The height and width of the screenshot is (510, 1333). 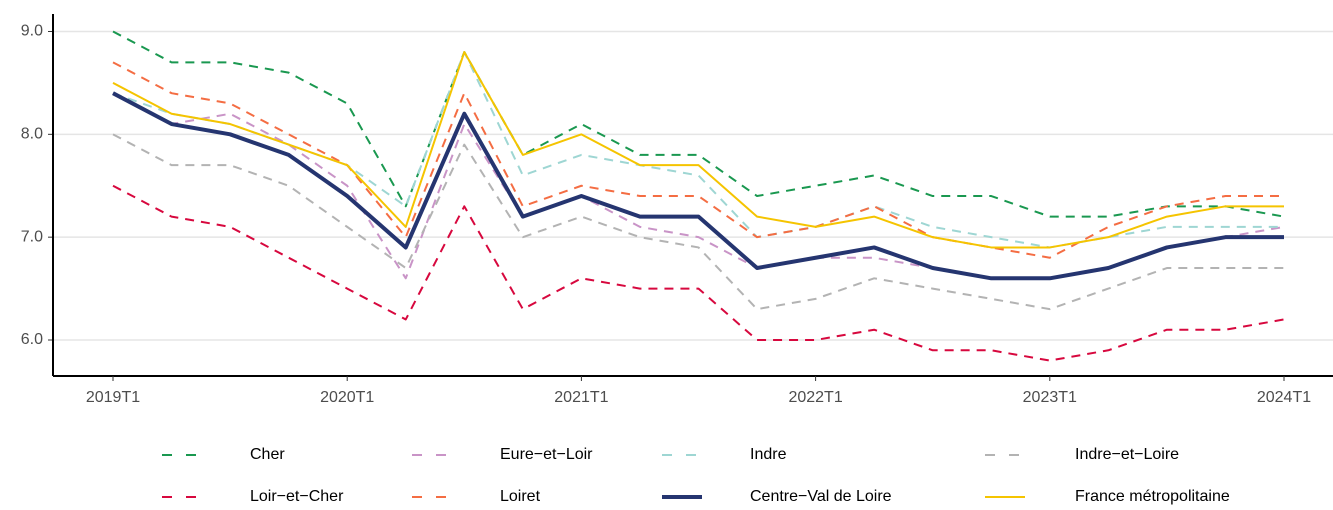 What do you see at coordinates (546, 454) in the screenshot?
I see `legend-label: Eure−et−Loir` at bounding box center [546, 454].